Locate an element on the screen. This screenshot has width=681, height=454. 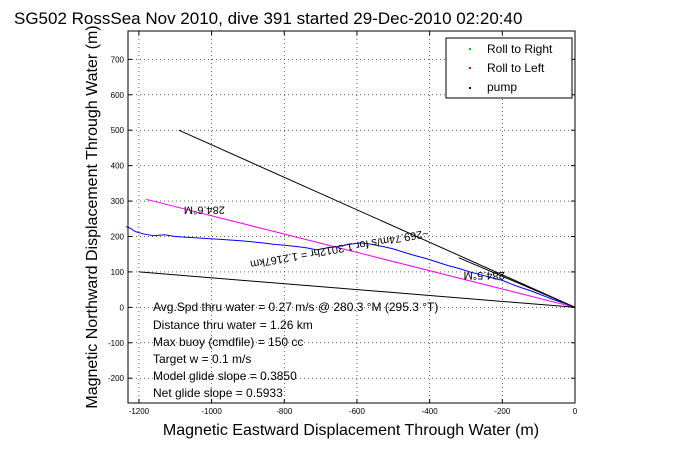
x-tick-label: -400 is located at coordinates (430, 411).